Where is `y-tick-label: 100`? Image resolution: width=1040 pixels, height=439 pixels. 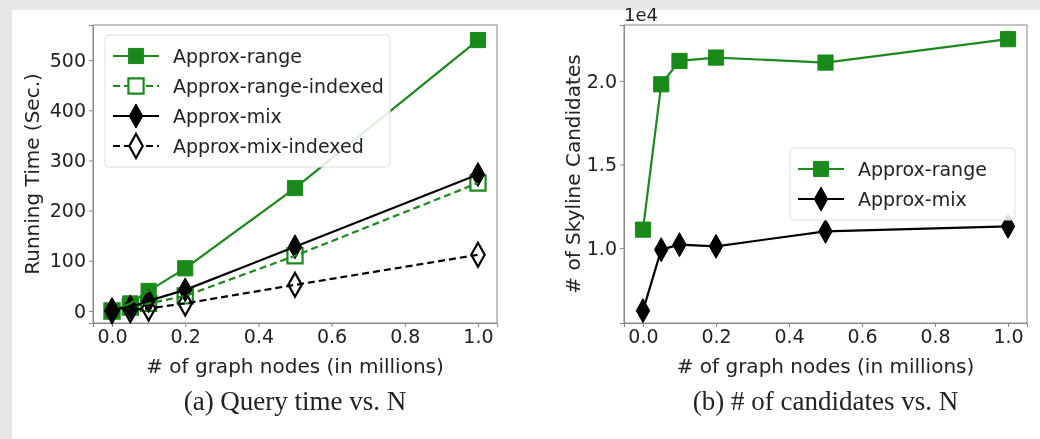
y-tick-label: 100 is located at coordinates (67, 260).